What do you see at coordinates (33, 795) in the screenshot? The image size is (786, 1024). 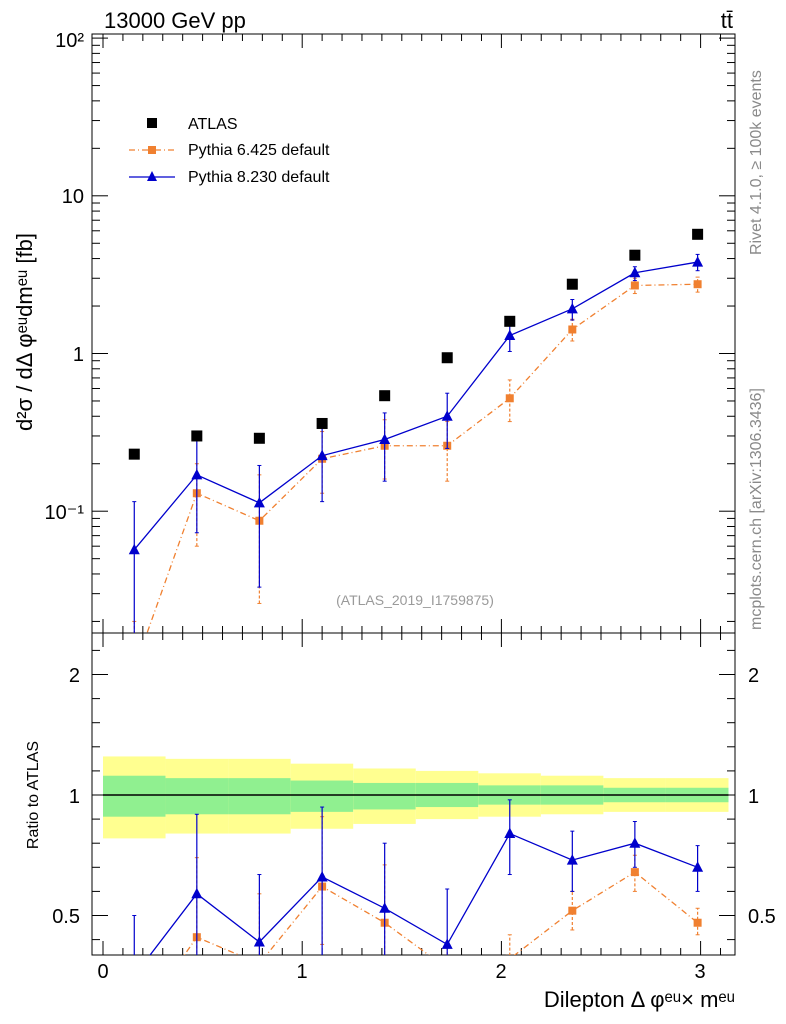 I see `ratio-y-axis-title: Ratio to ATLAS` at bounding box center [33, 795].